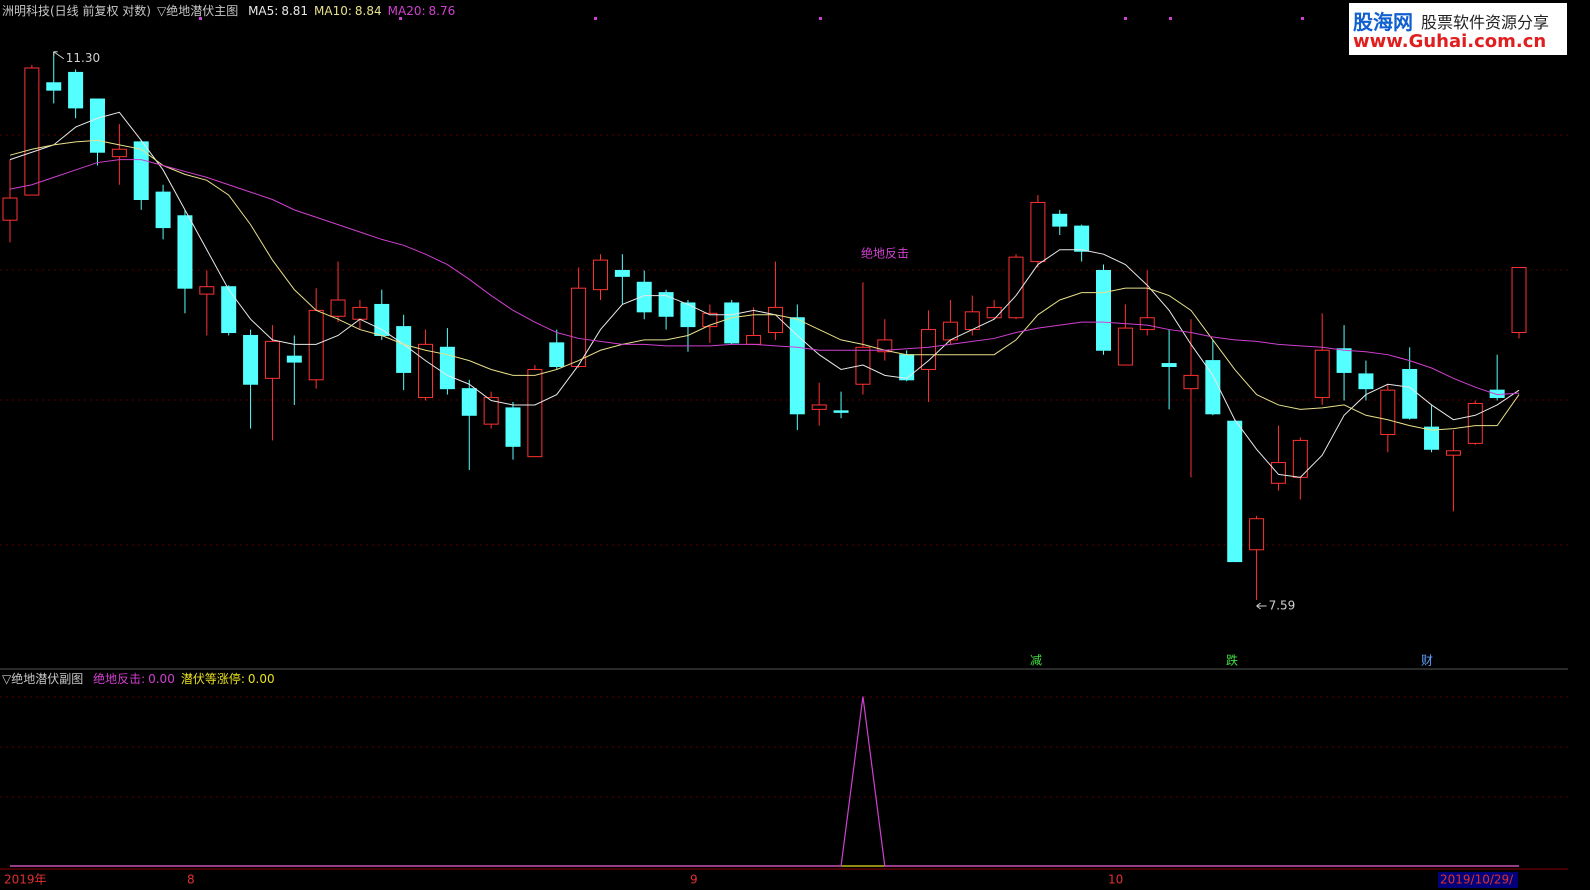 This screenshot has height=890, width=1590. Describe the element at coordinates (1036, 661) in the screenshot. I see `annotation: 减` at that location.